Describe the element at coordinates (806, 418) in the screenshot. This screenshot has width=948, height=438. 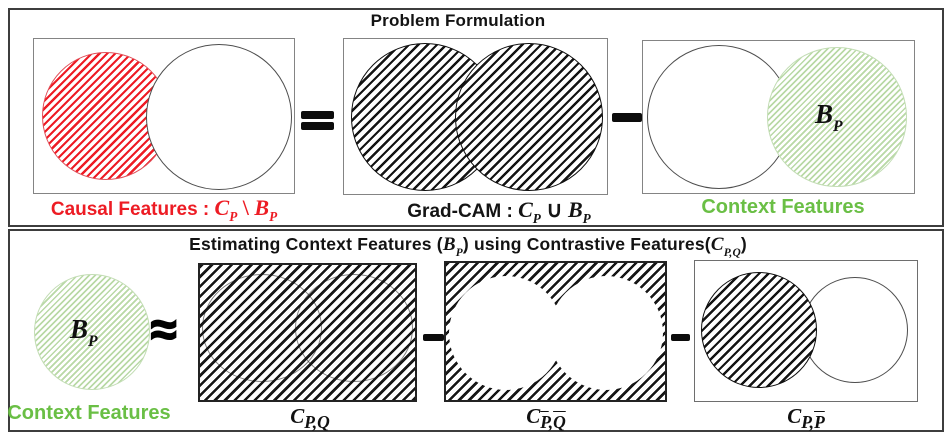
I see `cp-pbar-label: CP,P` at that location.